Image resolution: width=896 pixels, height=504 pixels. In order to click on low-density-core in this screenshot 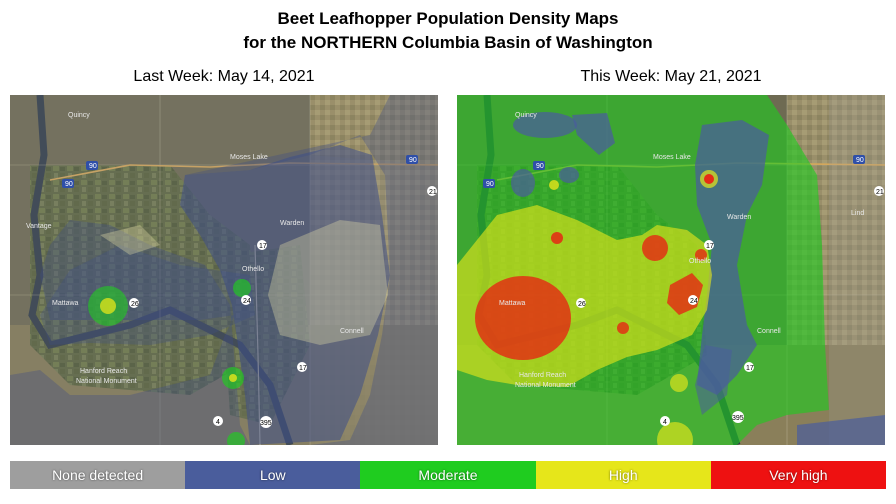, I will do `click(285, 295)`.